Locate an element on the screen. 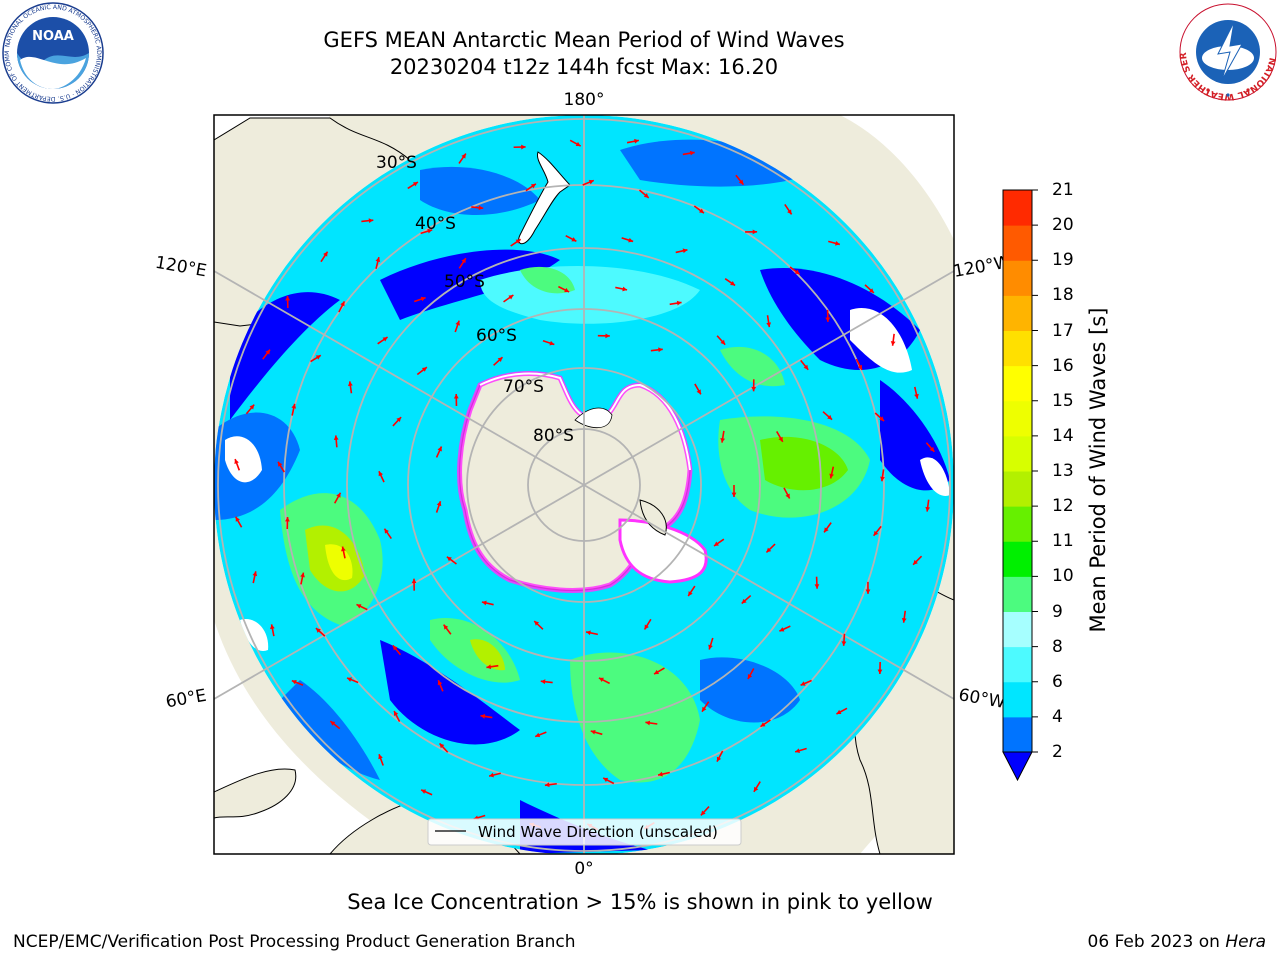  legend-box is located at coordinates (584, 832).